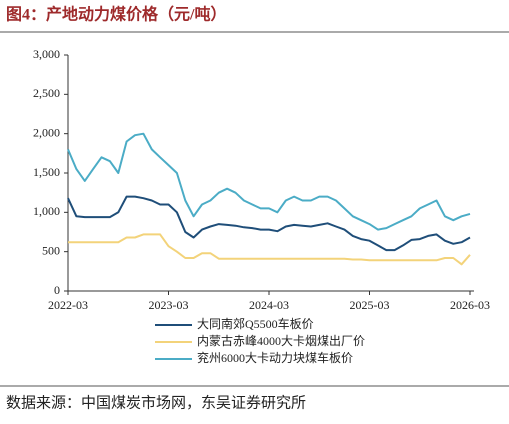  I want to click on y-tick-label: 1,500, so click(46, 172).